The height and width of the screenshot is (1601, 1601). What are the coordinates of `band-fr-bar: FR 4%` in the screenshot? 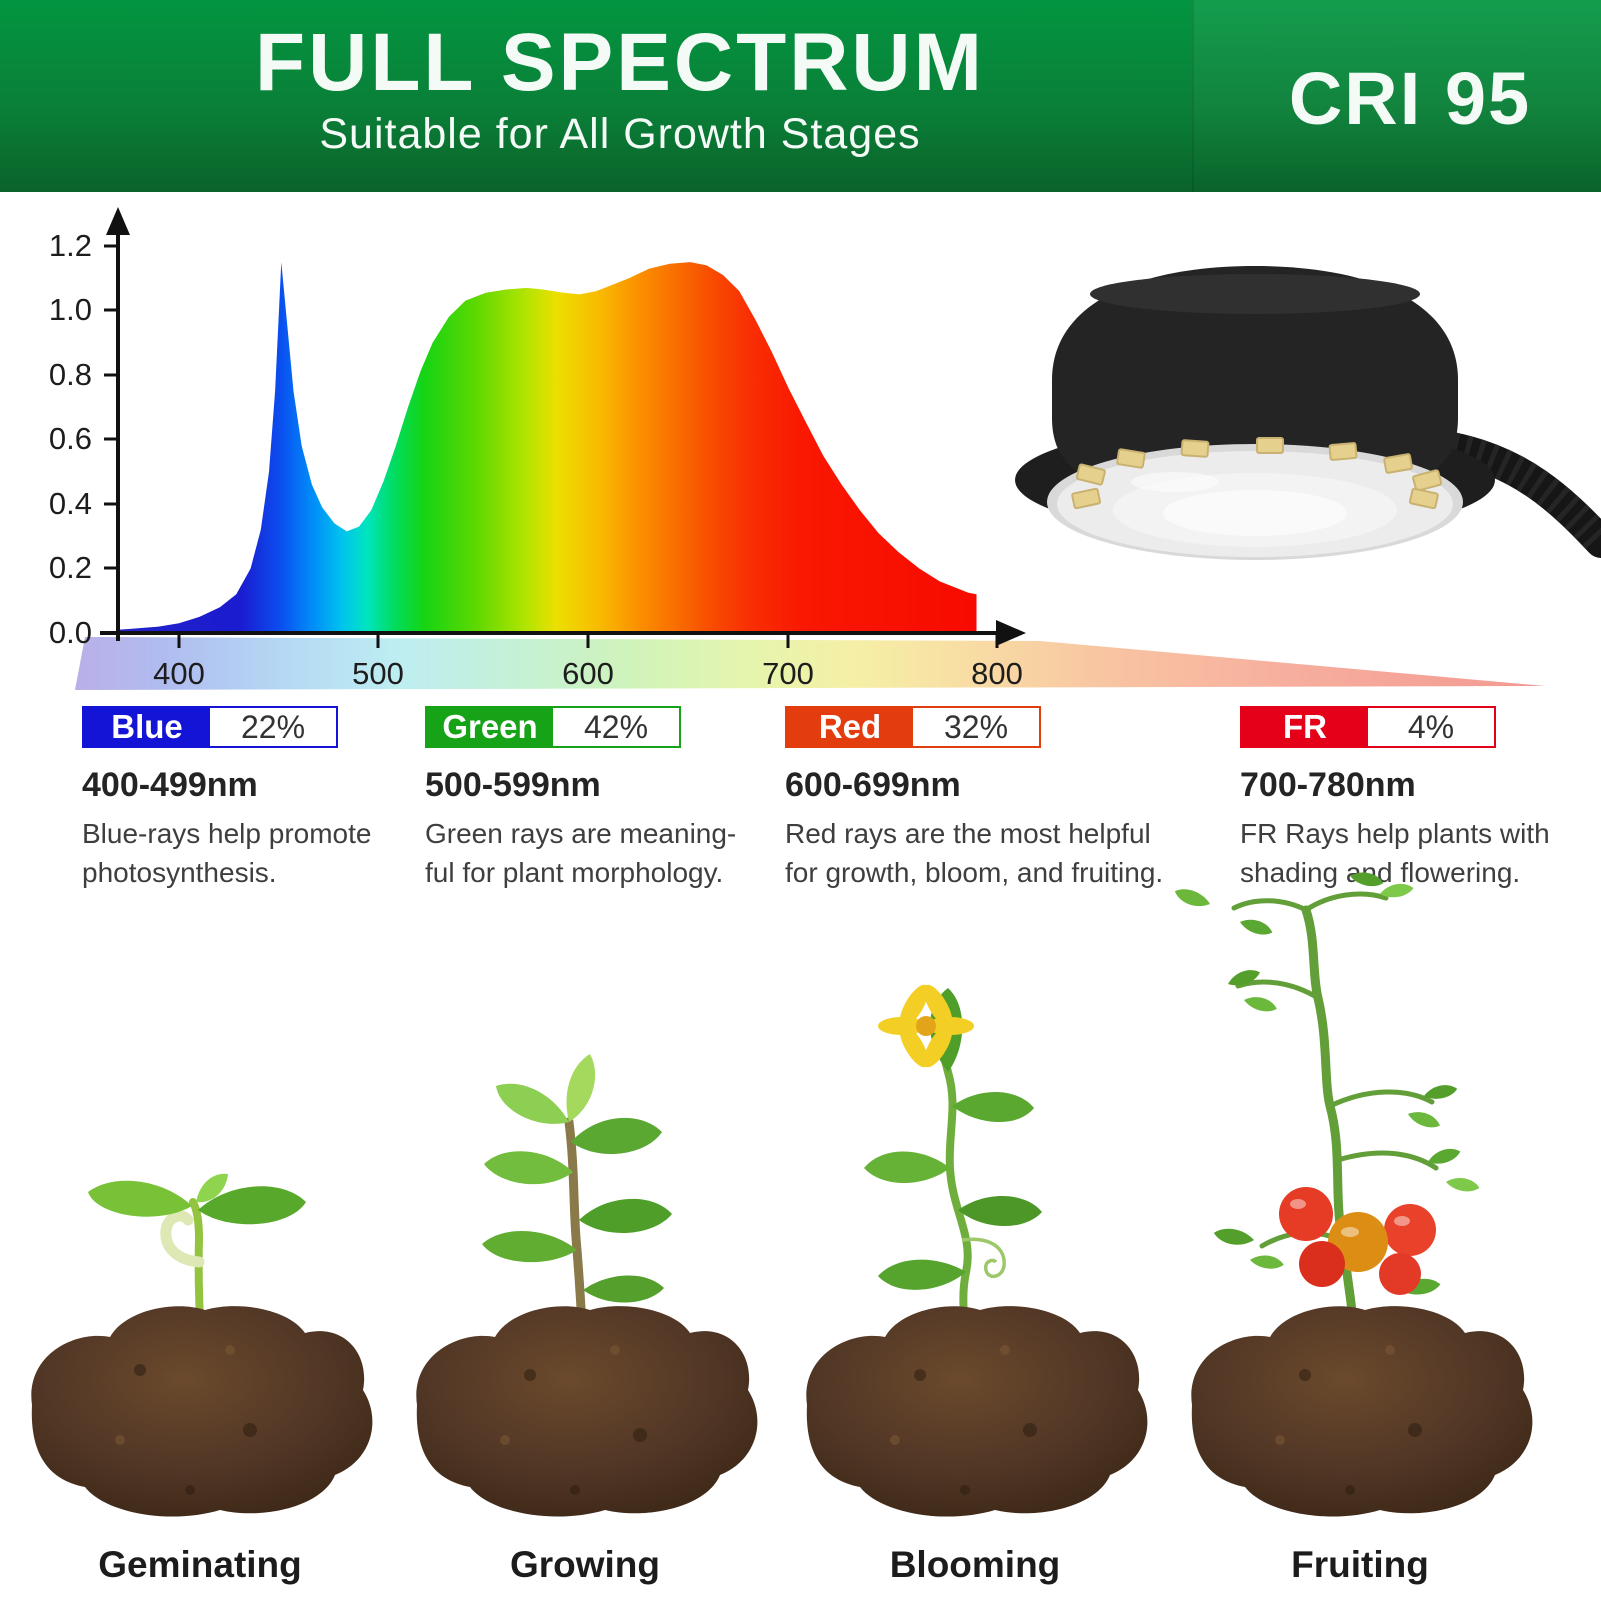 It's located at (1368, 727).